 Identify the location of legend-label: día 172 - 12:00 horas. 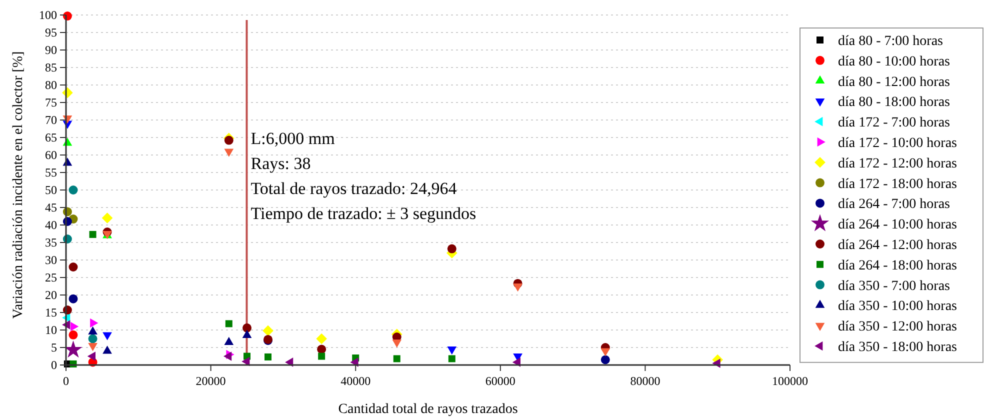
(897, 164).